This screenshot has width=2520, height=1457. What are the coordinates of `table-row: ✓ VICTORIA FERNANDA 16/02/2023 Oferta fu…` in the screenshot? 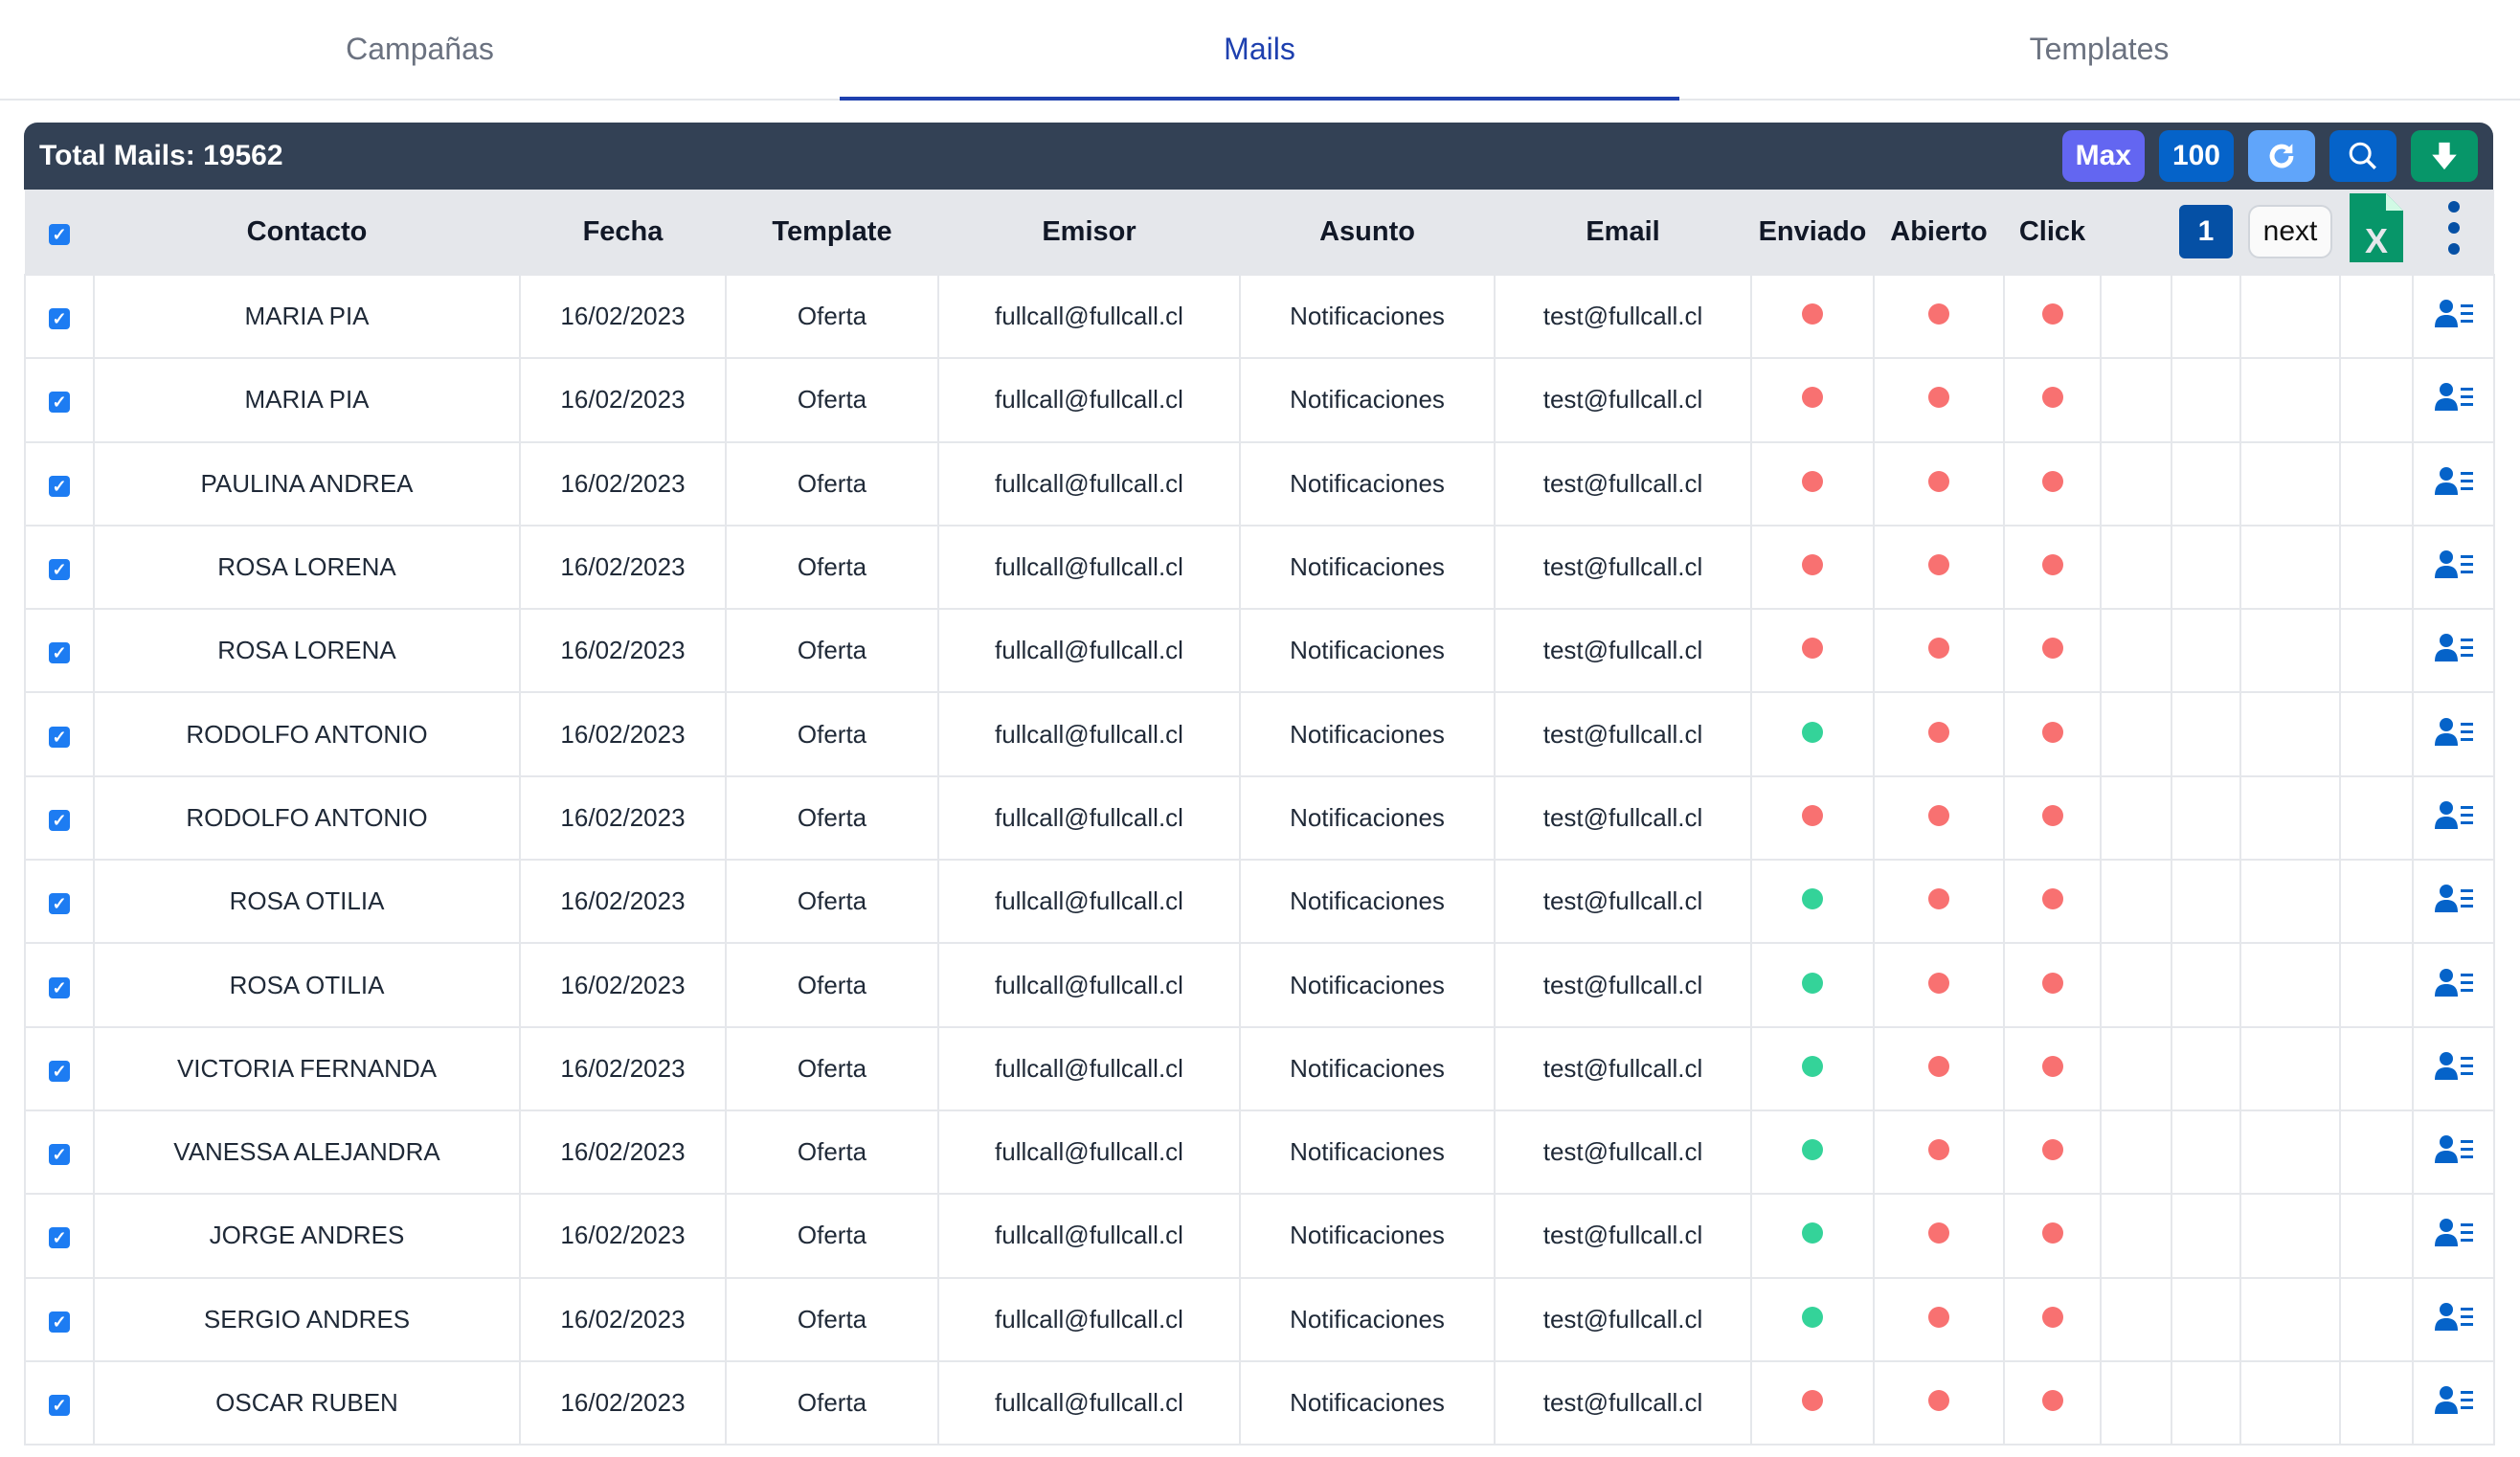 It's located at (1260, 1068).